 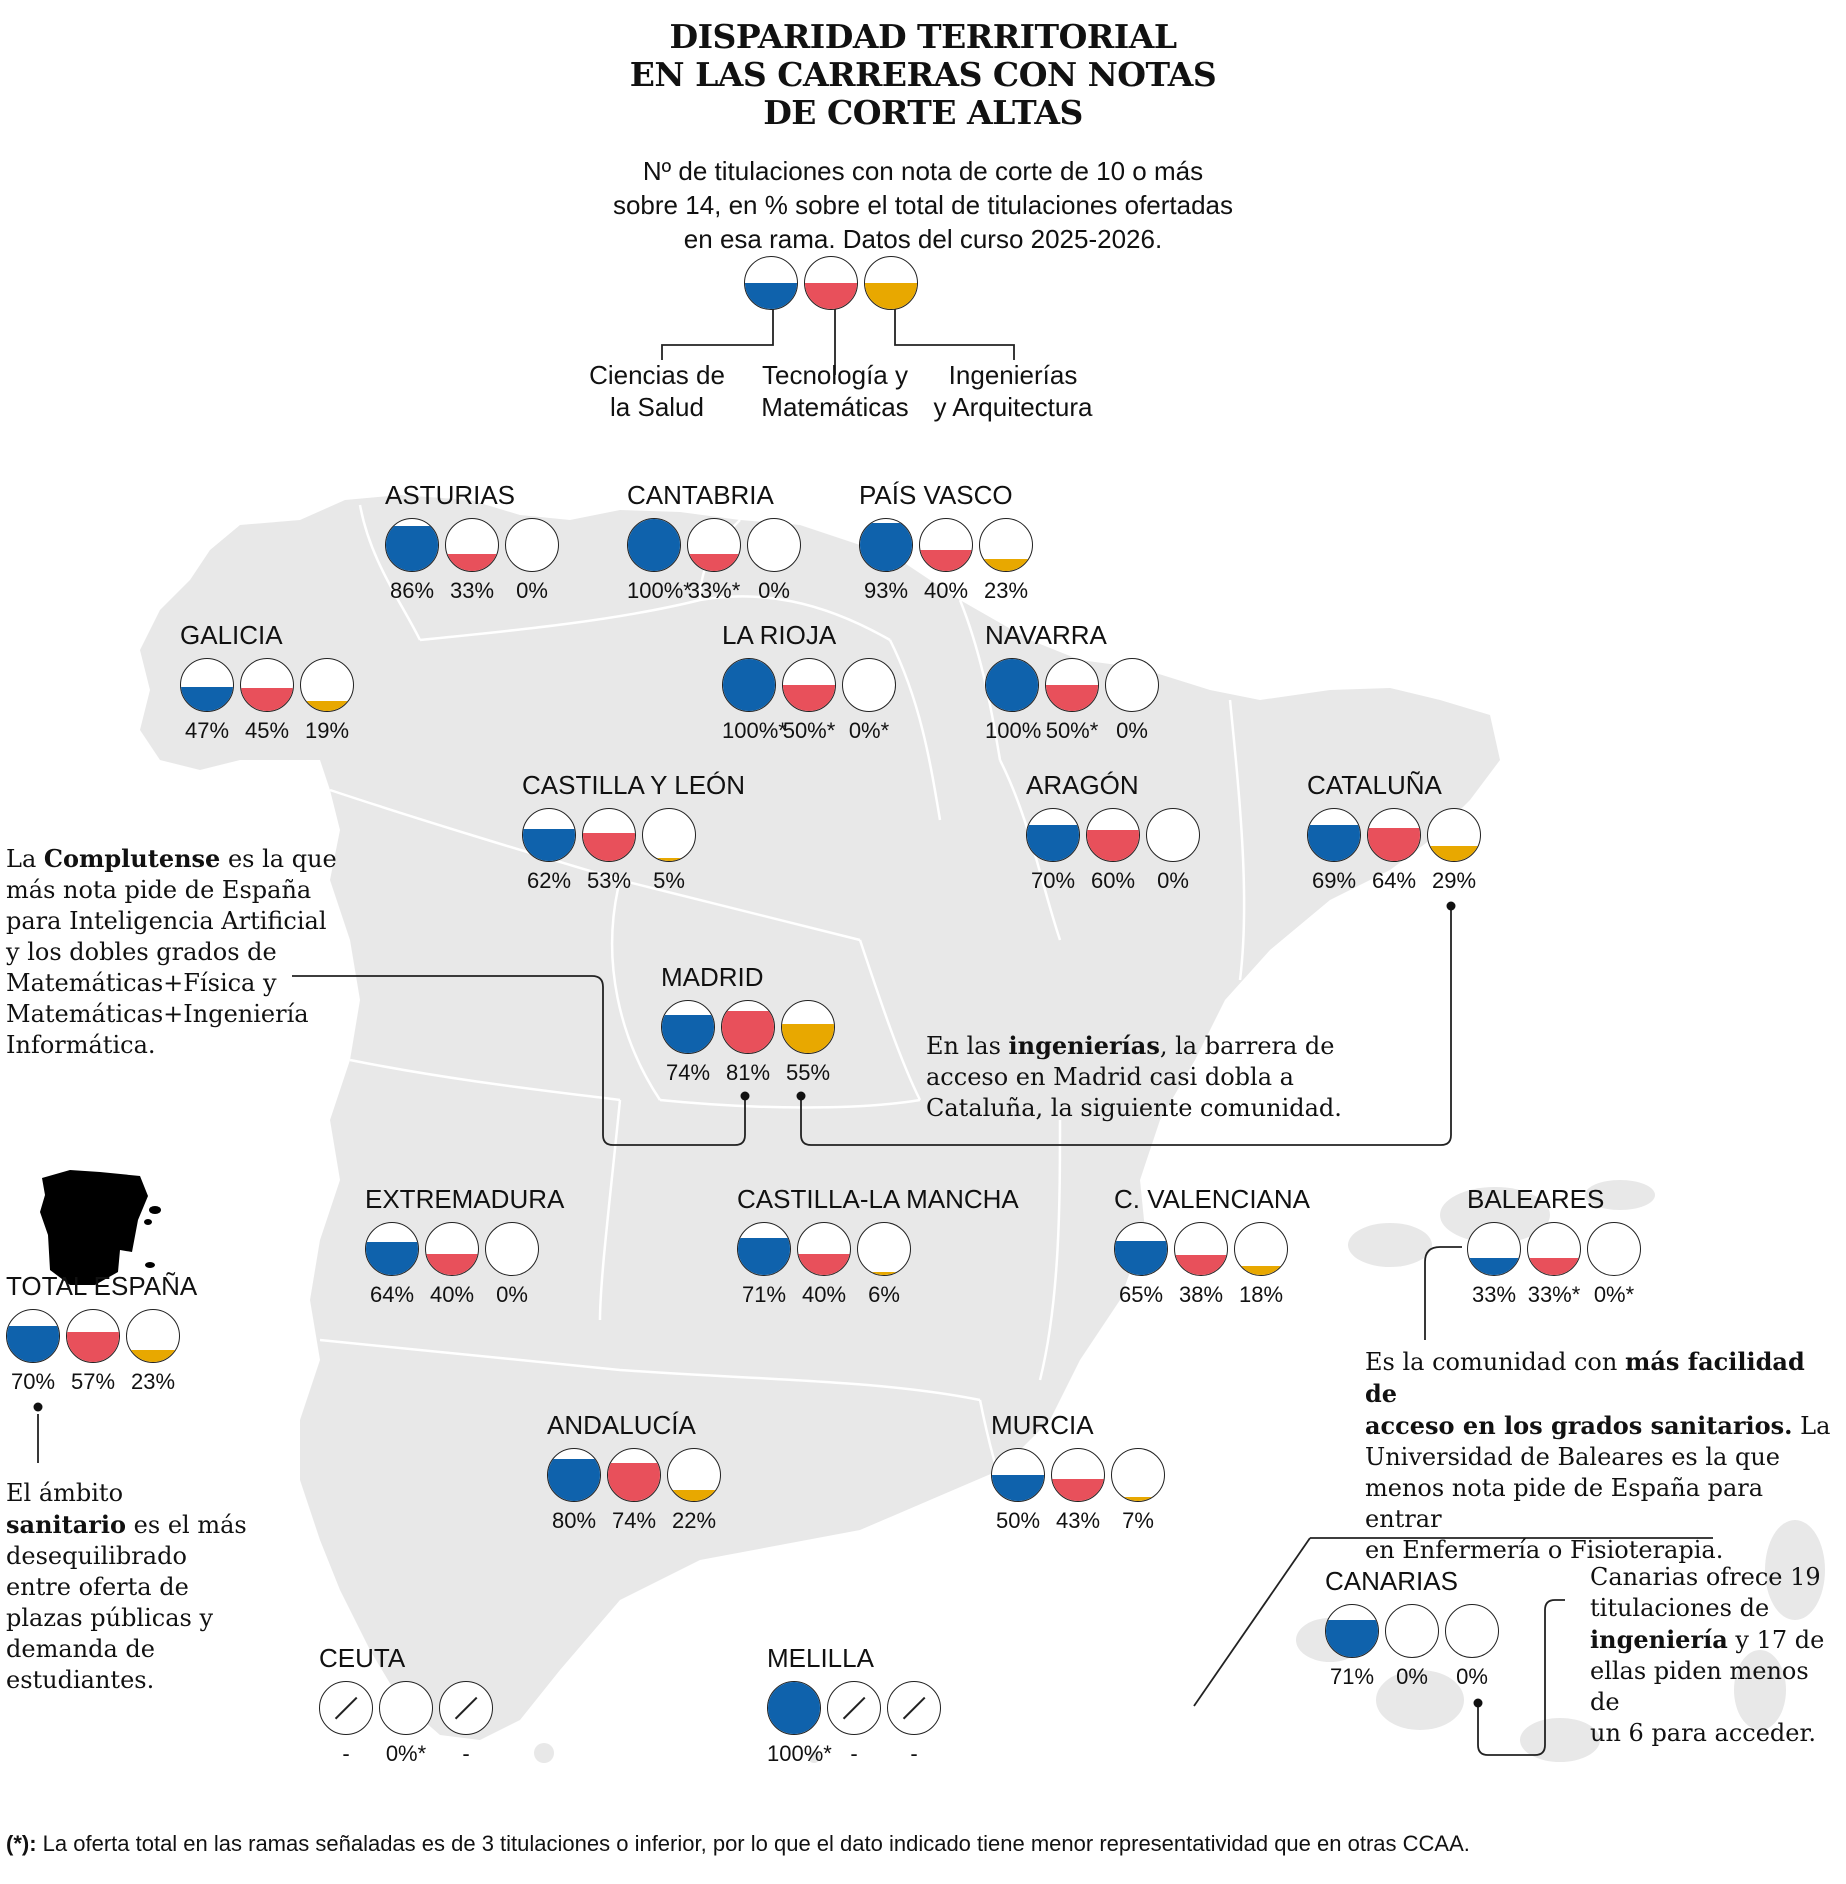 I want to click on region-ceuta: CEUTA - 0%* -, so click(x=406, y=1705).